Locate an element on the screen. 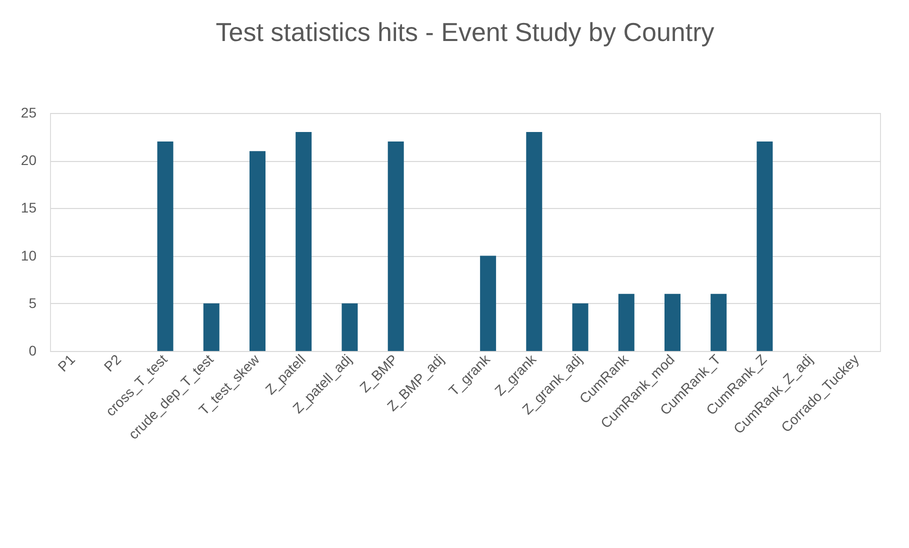 Image resolution: width=909 pixels, height=548 pixels. x-tick-label: P1 is located at coordinates (66, 362).